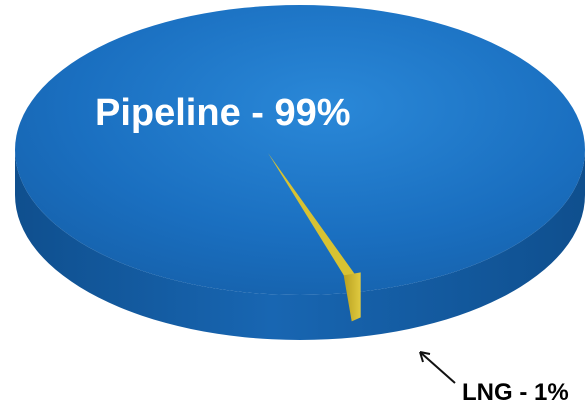  I want to click on slice-label-lng: LNG - 1%, so click(515, 392).